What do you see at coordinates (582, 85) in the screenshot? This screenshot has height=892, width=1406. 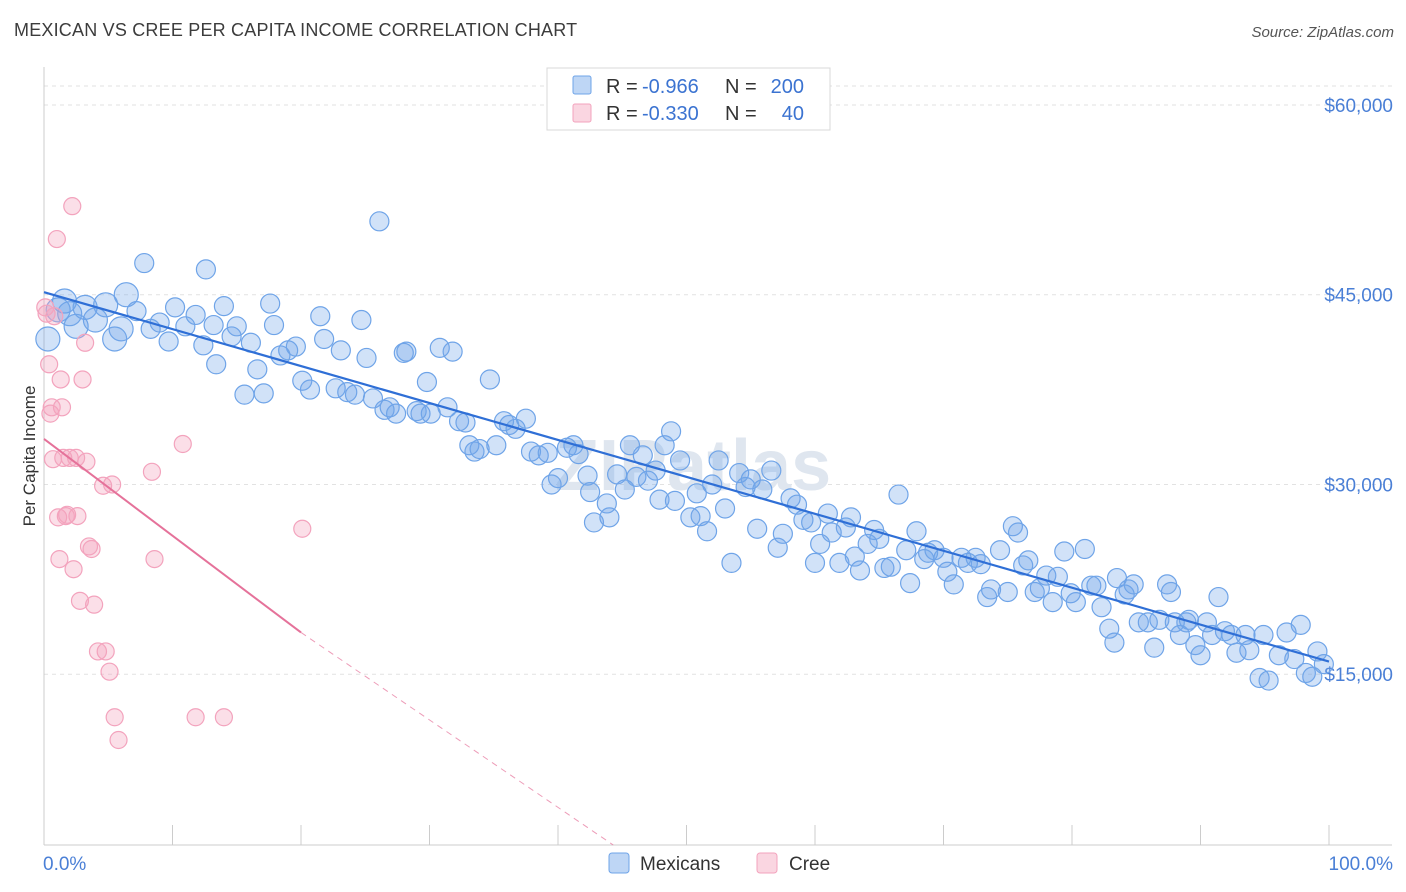 I see `legend-mexicans-swatch` at bounding box center [582, 85].